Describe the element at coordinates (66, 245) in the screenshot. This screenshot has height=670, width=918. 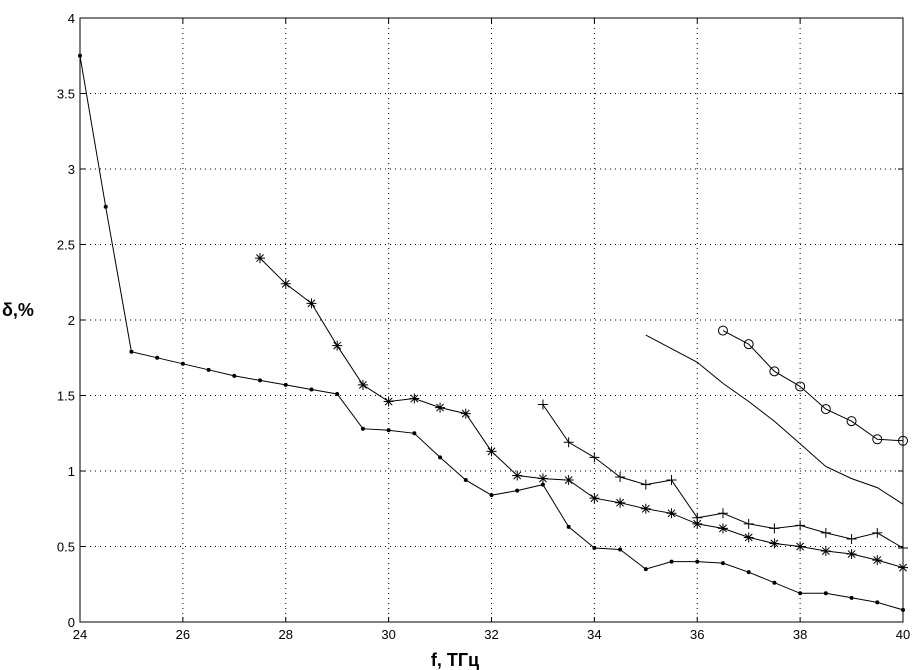
I see `y-tick-label: 2.5` at that location.